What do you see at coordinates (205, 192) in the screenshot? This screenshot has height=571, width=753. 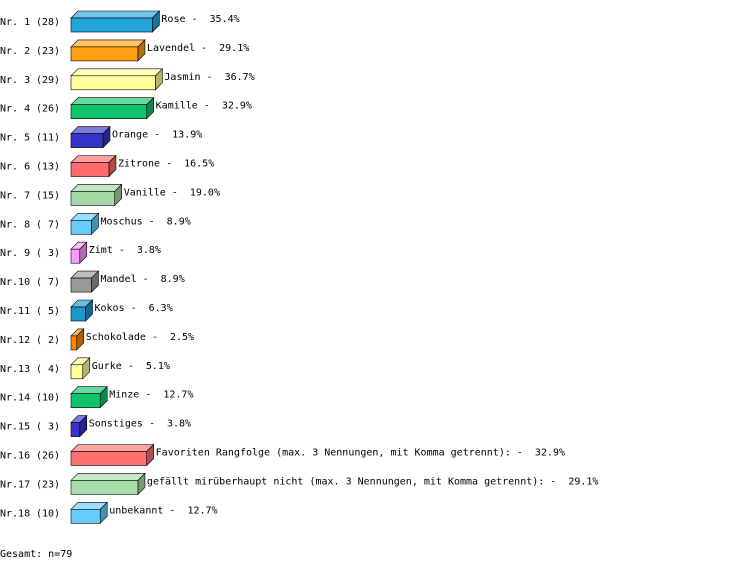 I see `value-label: 19.0%` at bounding box center [205, 192].